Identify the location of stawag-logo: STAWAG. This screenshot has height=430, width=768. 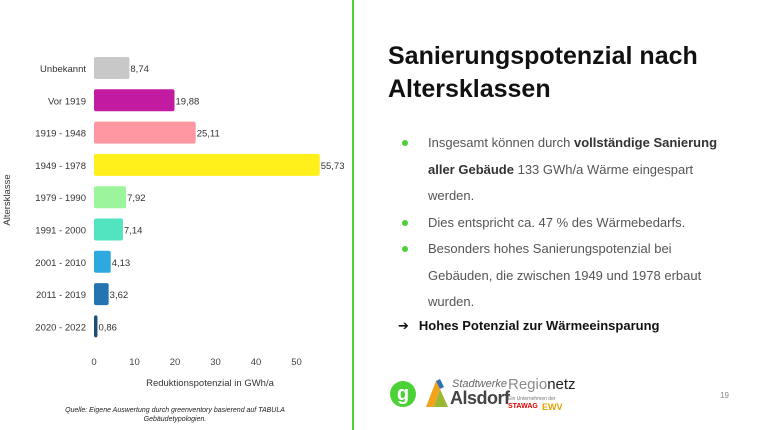
(523, 406).